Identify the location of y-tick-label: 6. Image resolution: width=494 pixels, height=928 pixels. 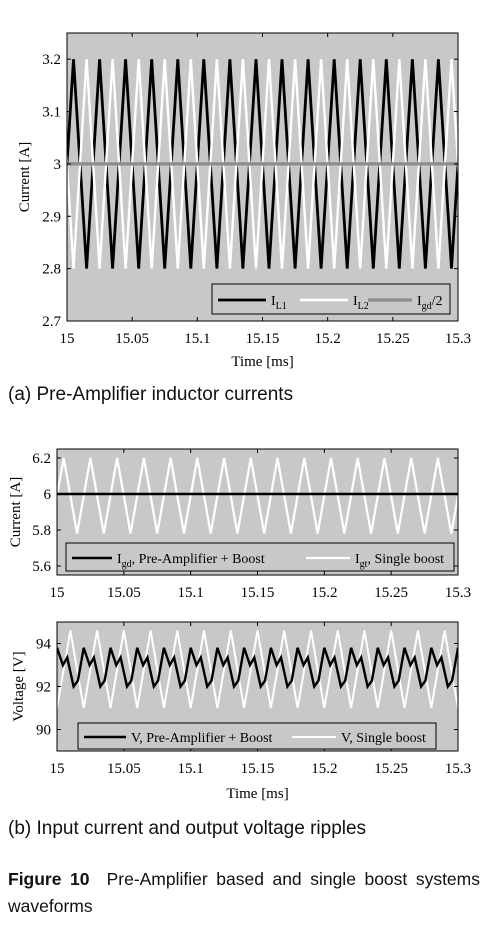
(48, 495).